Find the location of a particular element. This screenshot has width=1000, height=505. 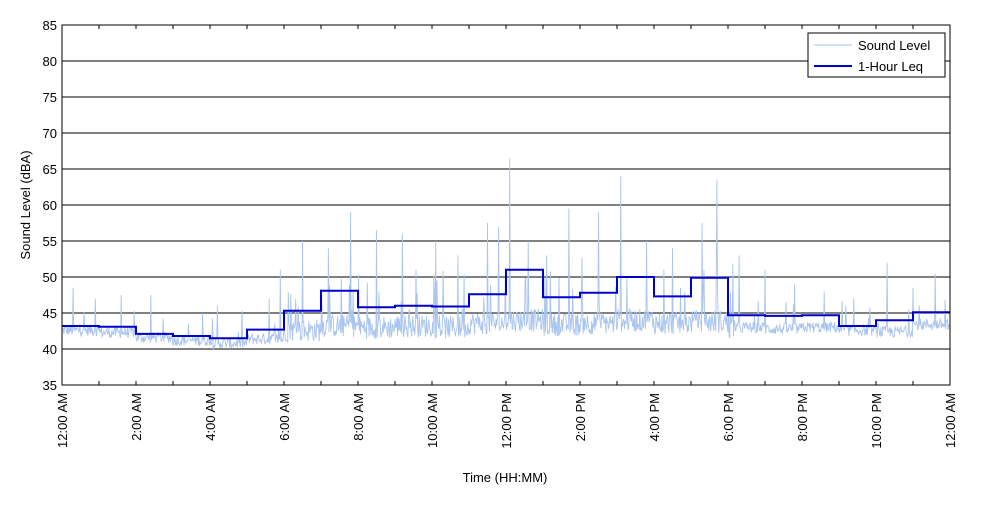

legend-box is located at coordinates (876, 55).